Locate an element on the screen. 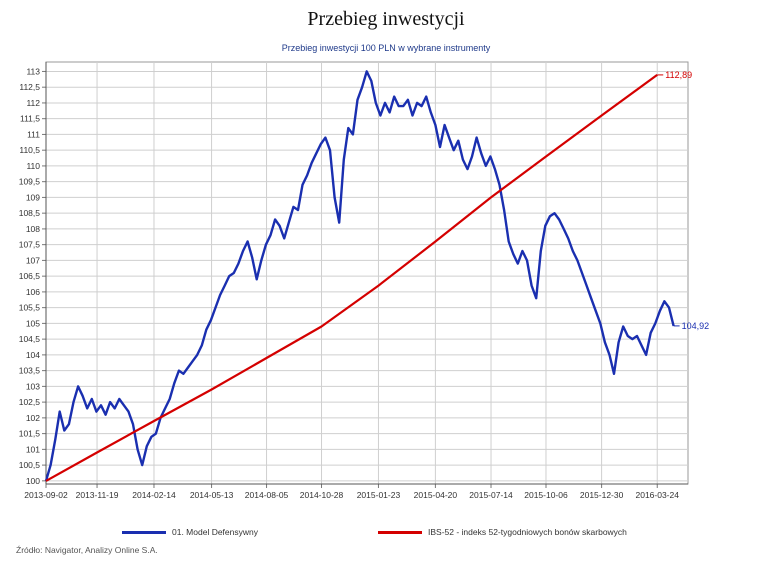  y-tick-label: 112 is located at coordinates (33, 103).